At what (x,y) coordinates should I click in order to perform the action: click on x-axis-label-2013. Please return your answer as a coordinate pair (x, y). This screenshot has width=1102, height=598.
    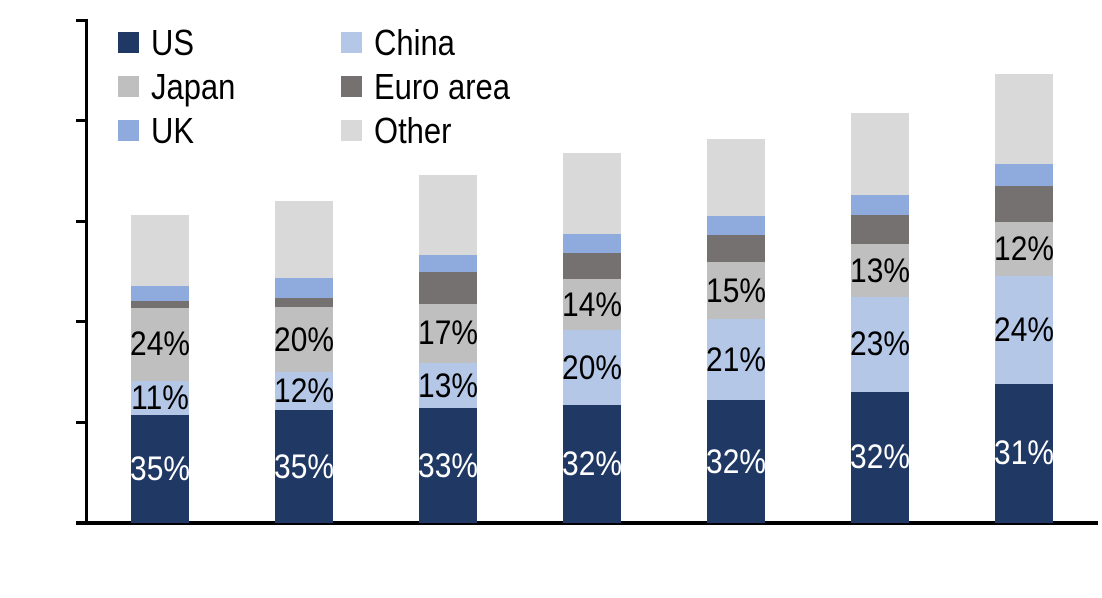
    Looking at the image, I should click on (304, 569).